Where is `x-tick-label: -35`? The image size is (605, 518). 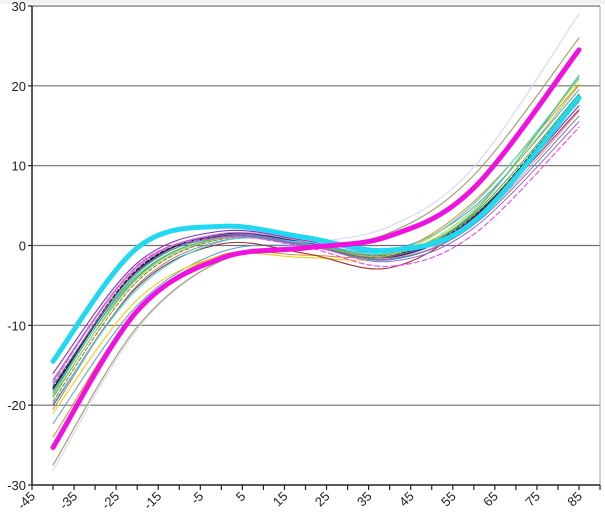
x-tick-label: -35 is located at coordinates (68, 501).